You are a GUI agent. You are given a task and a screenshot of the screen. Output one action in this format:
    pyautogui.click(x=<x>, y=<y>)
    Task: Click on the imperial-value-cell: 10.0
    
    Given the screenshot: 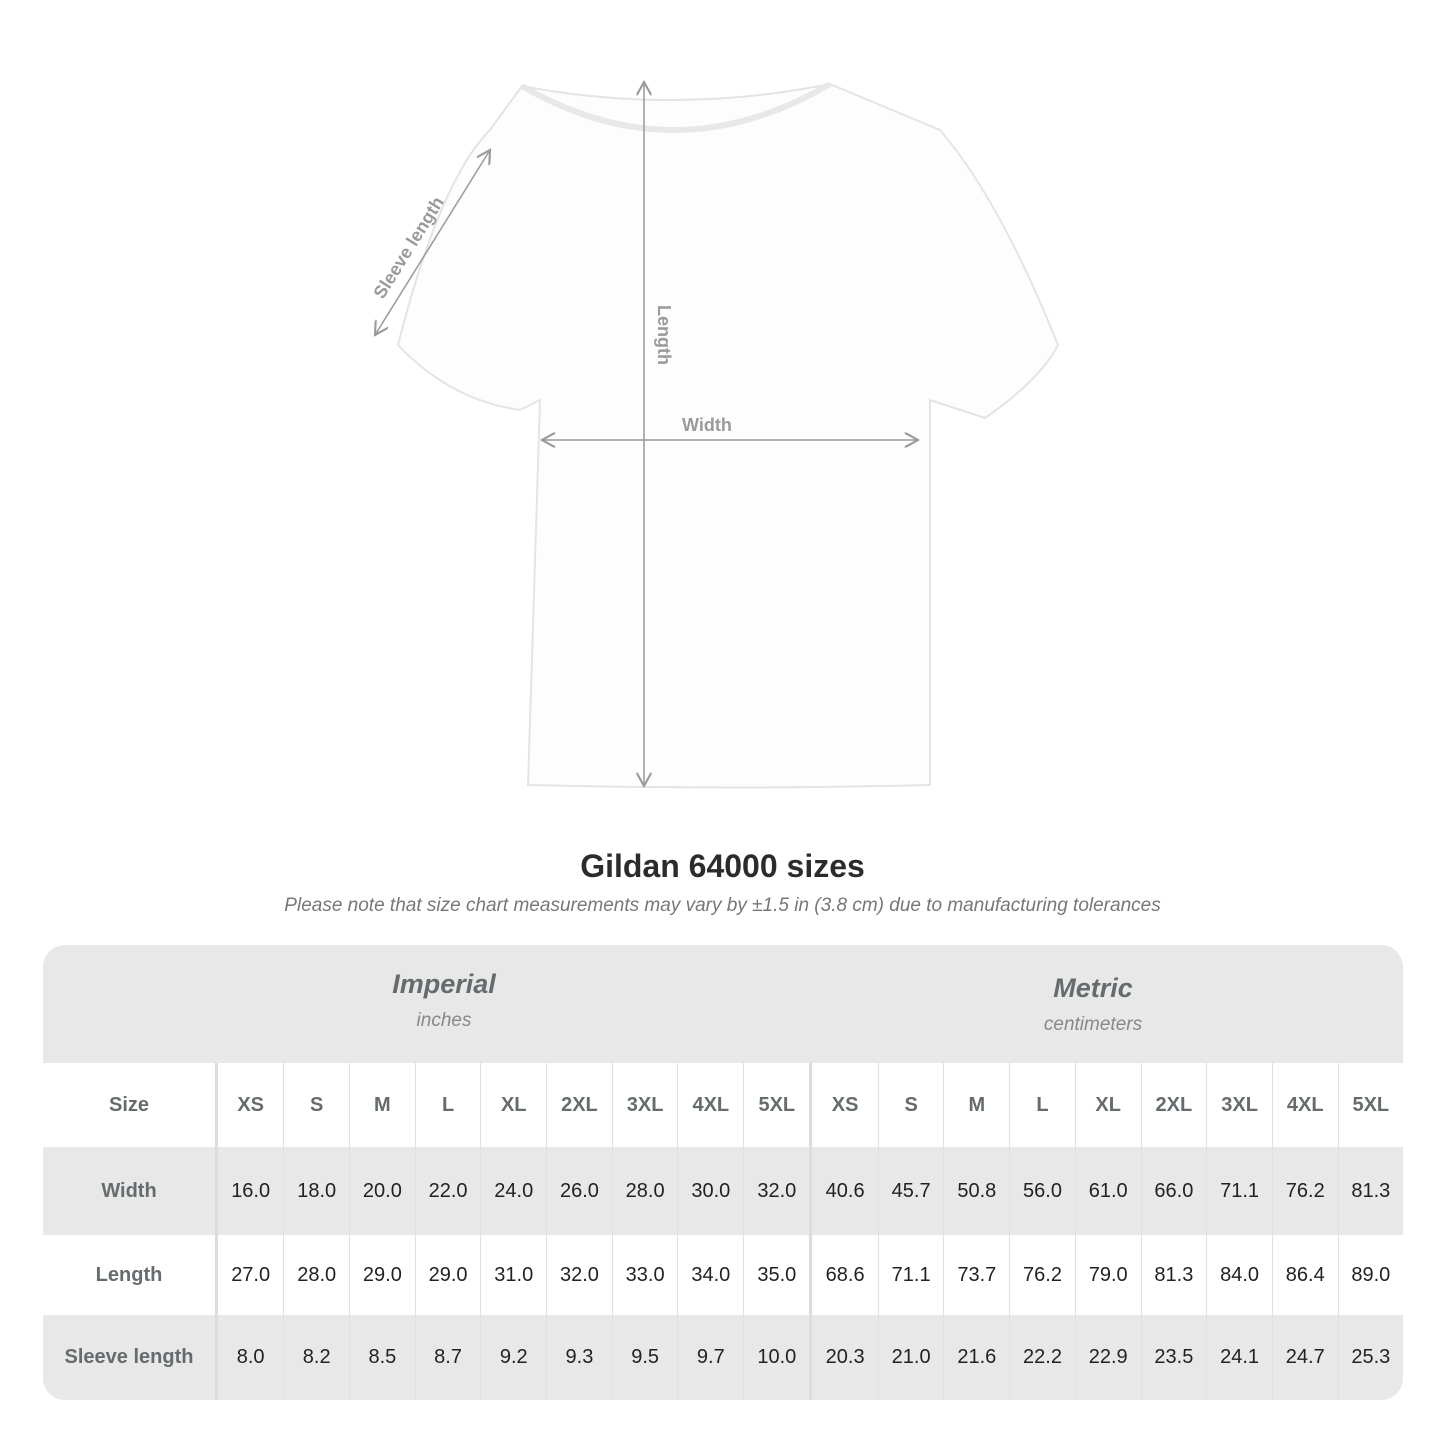 What is the action you would take?
    pyautogui.click(x=777, y=1357)
    